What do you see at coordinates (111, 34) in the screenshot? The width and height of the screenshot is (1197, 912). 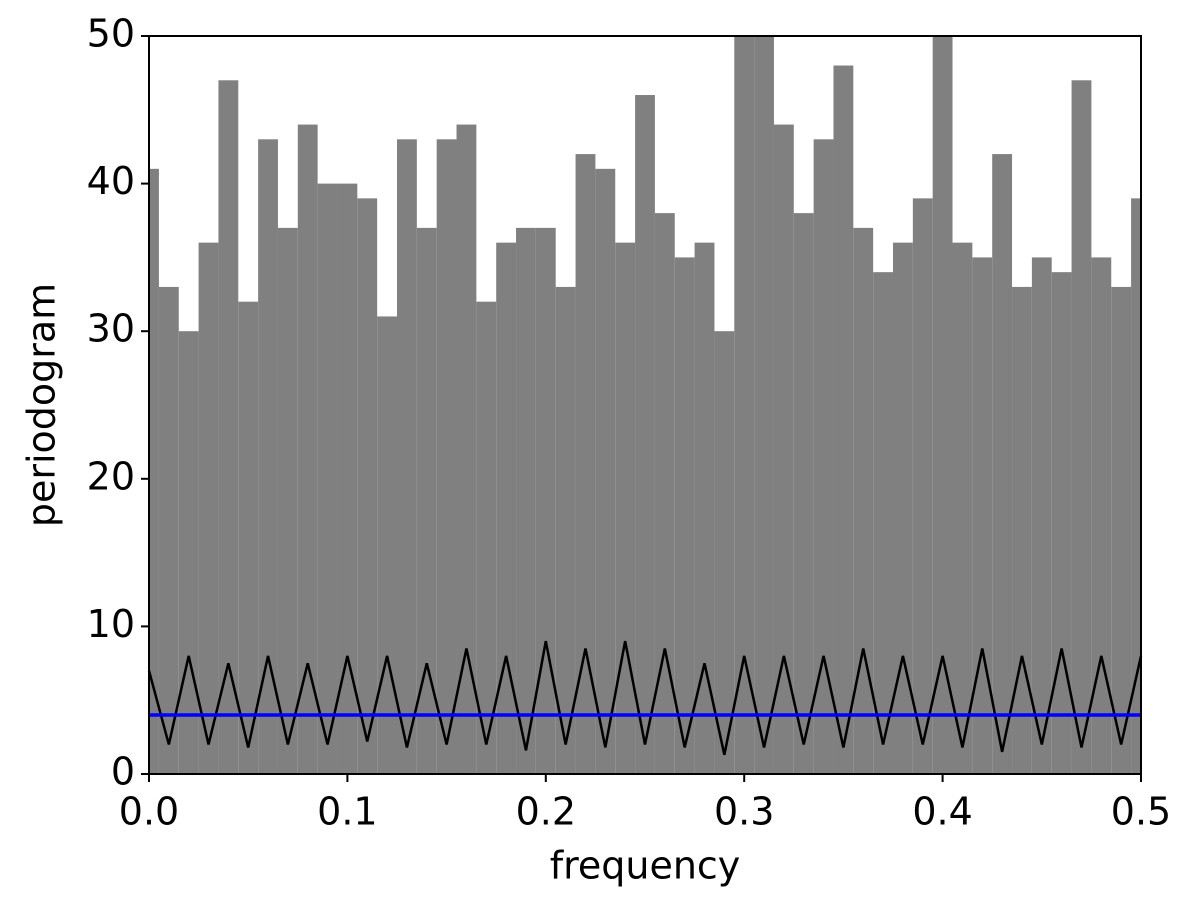 I see `y-tick-label: 50` at bounding box center [111, 34].